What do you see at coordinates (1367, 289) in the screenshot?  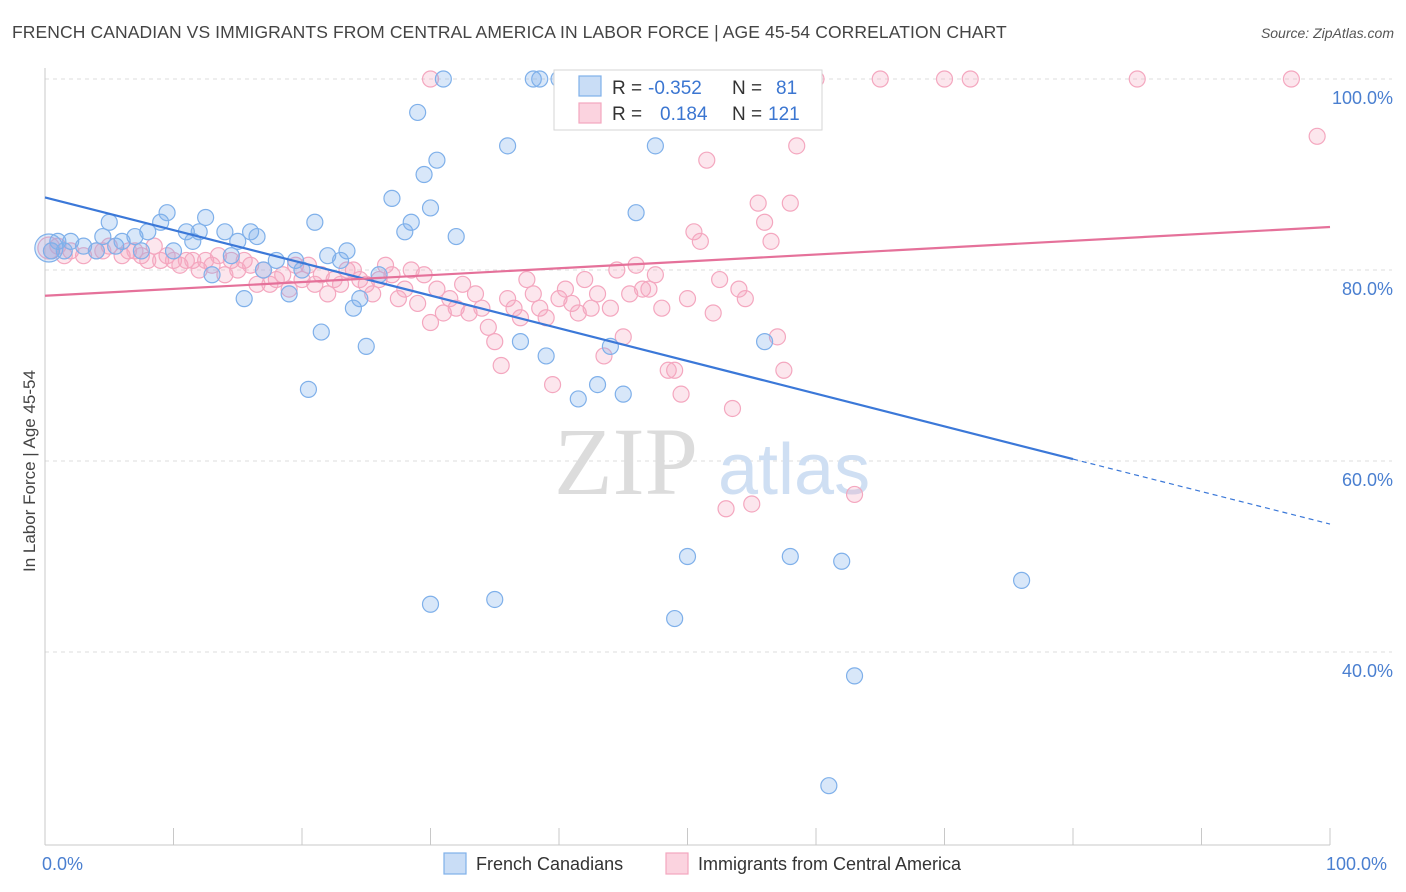 I see `y-tick-label: 80.0%` at bounding box center [1367, 289].